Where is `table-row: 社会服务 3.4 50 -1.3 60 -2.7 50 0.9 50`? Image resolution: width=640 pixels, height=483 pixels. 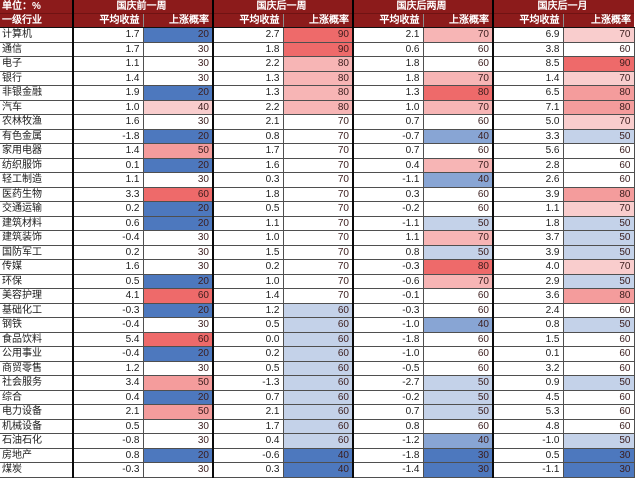 table-row: 社会服务 3.4 50 -1.3 60 -2.7 50 0.9 50 is located at coordinates (317, 383).